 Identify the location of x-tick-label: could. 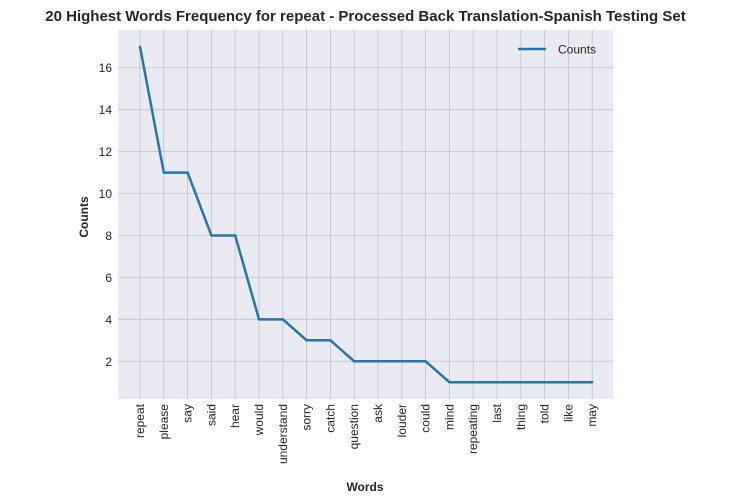
(426, 418).